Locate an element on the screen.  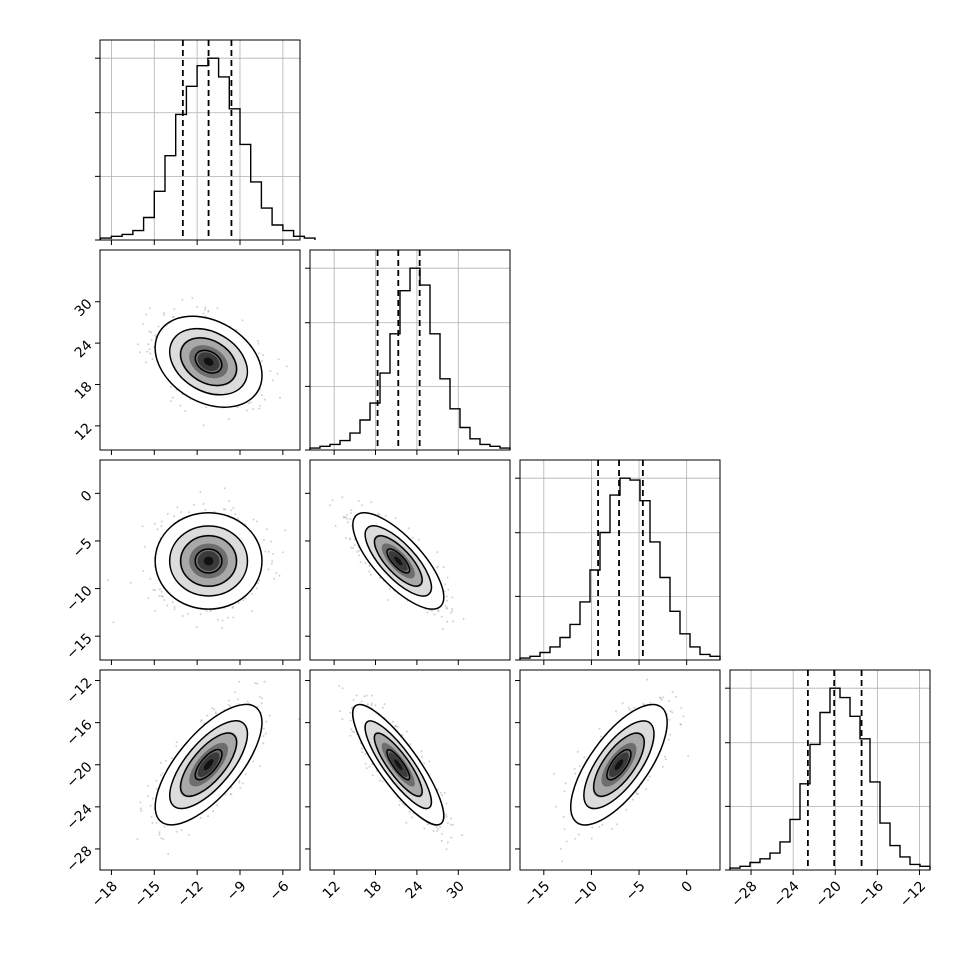
axes-frame is located at coordinates (200, 770).